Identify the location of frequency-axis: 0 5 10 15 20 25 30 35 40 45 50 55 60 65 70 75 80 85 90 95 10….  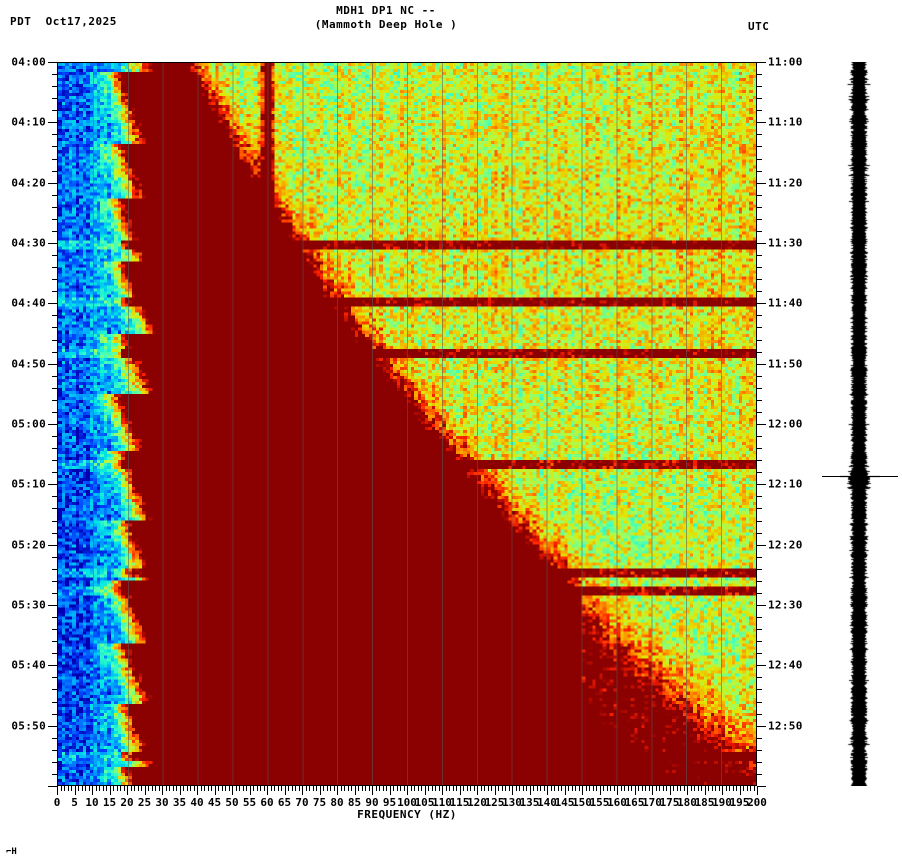
(410, 809).